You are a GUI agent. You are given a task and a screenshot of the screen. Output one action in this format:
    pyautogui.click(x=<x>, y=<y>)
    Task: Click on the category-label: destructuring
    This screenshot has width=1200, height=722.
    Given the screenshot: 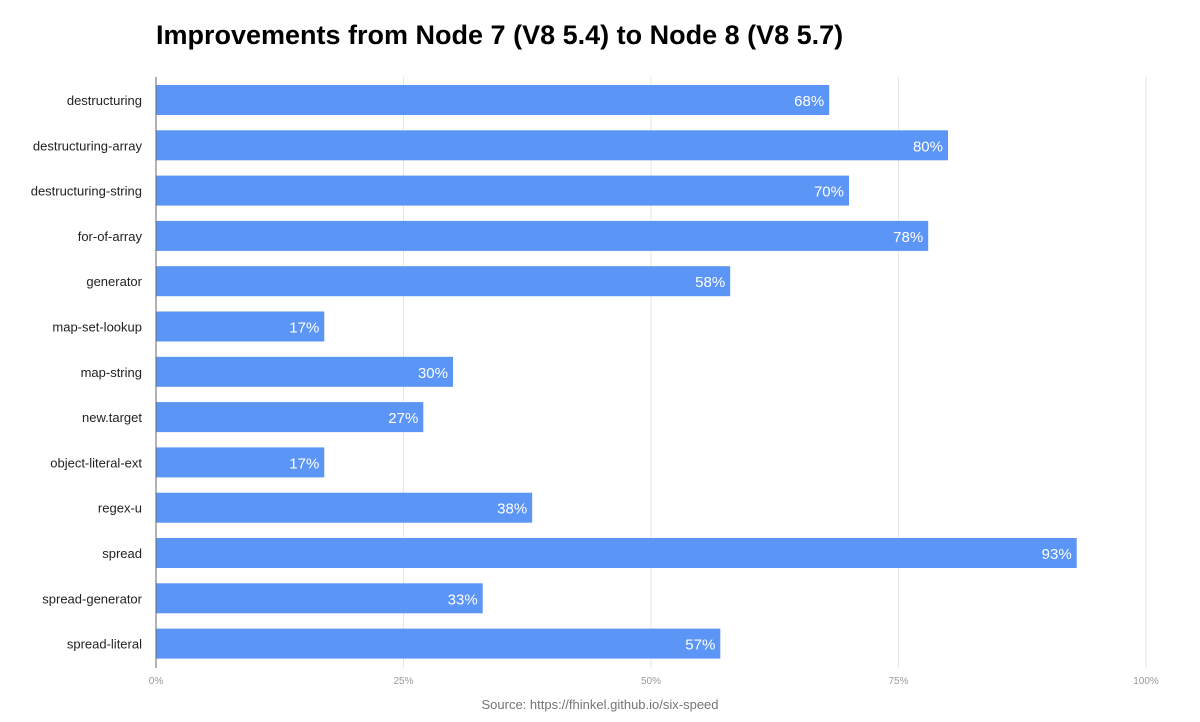 What is the action you would take?
    pyautogui.click(x=104, y=100)
    